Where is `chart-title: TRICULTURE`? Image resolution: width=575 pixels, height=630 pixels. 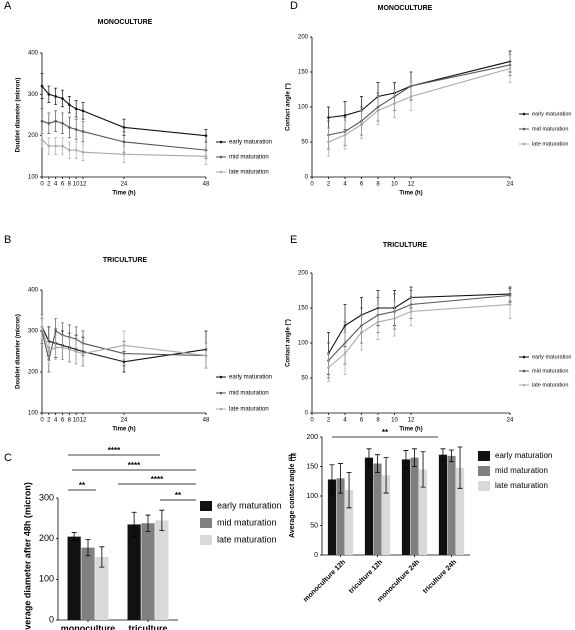 chart-title: TRICULTURE is located at coordinates (405, 245).